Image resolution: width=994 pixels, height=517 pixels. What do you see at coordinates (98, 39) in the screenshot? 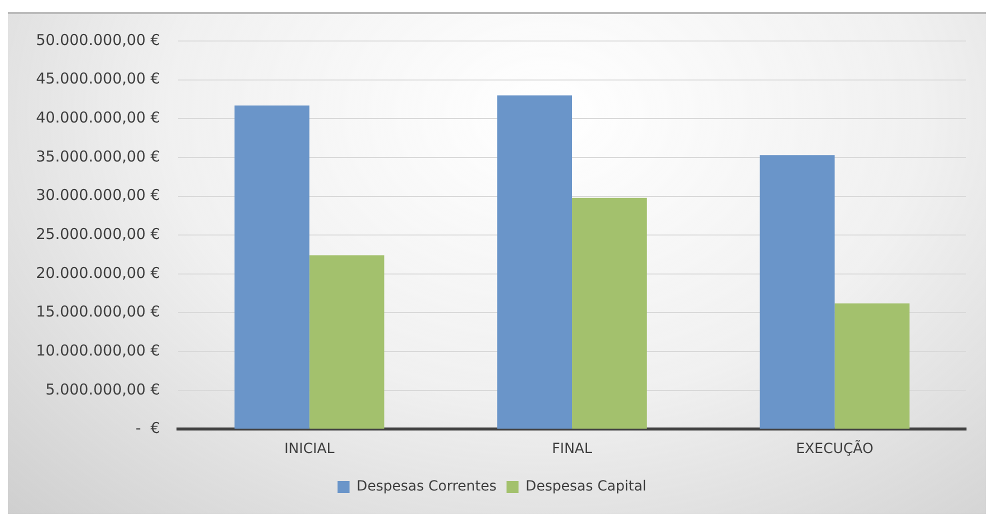
I see `y-tick-label: 50.000.000,00 €` at bounding box center [98, 39].